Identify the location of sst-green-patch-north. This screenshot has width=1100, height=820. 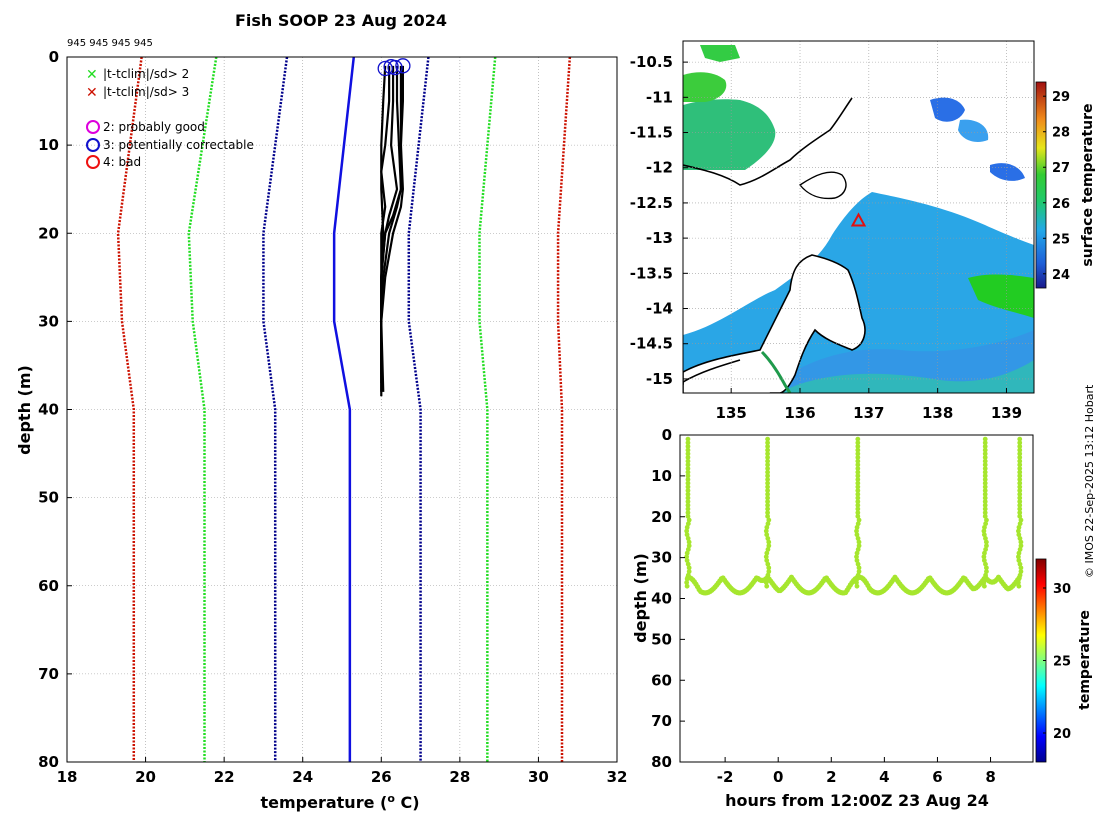
(705, 87).